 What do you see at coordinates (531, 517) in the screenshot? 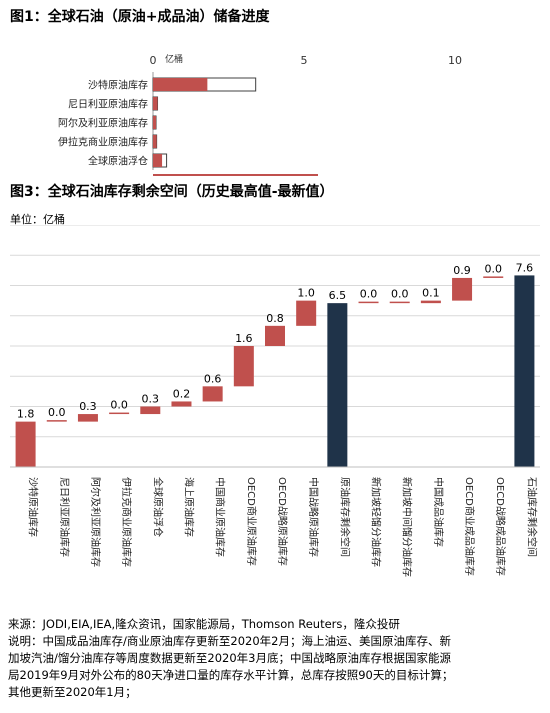
I see `category-label: 石油库存剩余空间` at bounding box center [531, 517].